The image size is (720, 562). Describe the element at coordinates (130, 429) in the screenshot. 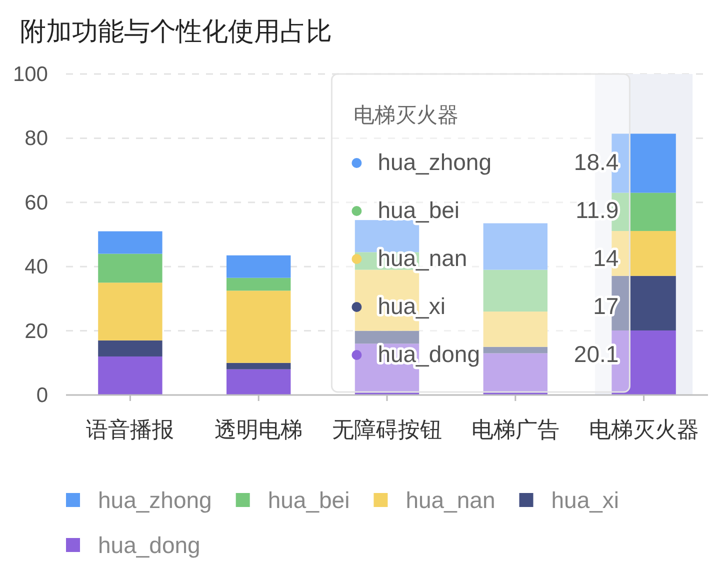

I see `x-tick-label: 语音播报` at that location.